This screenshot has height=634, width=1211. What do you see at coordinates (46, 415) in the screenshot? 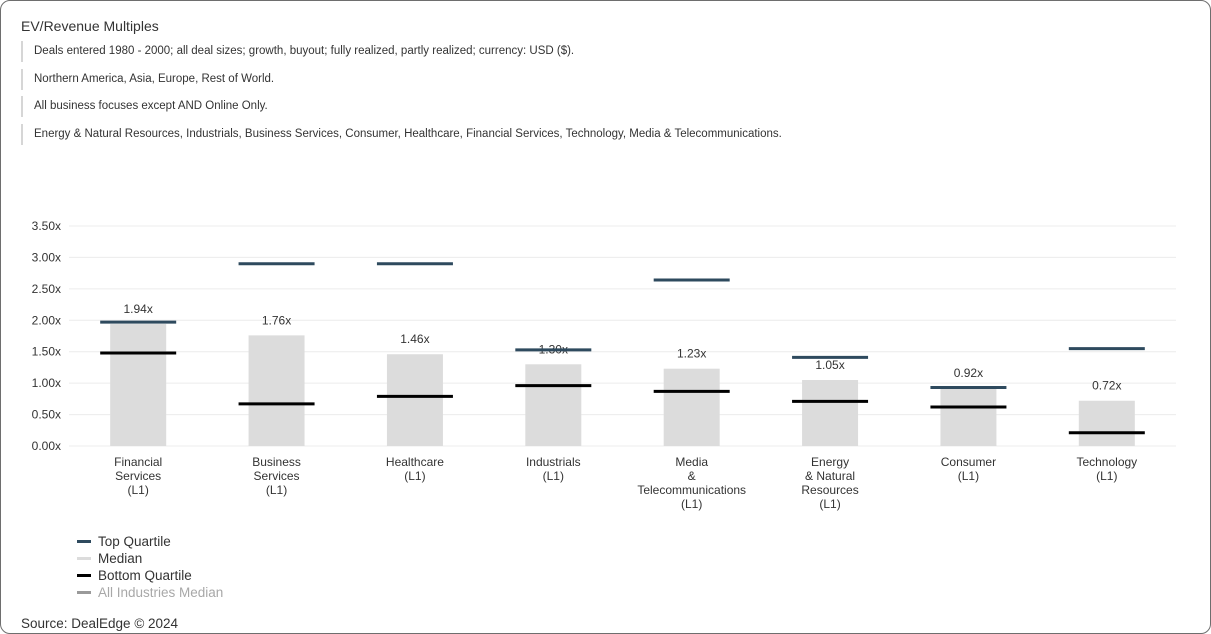
I see `y-tick-label: 0.50x` at bounding box center [46, 415].